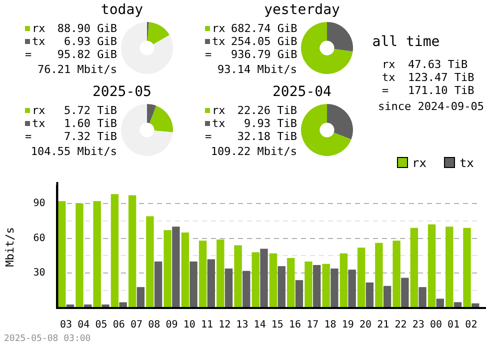 This screenshot has height=348, width=500. What do you see at coordinates (90, 41) in the screenshot?
I see `data-label: 6.93 GiB` at bounding box center [90, 41].